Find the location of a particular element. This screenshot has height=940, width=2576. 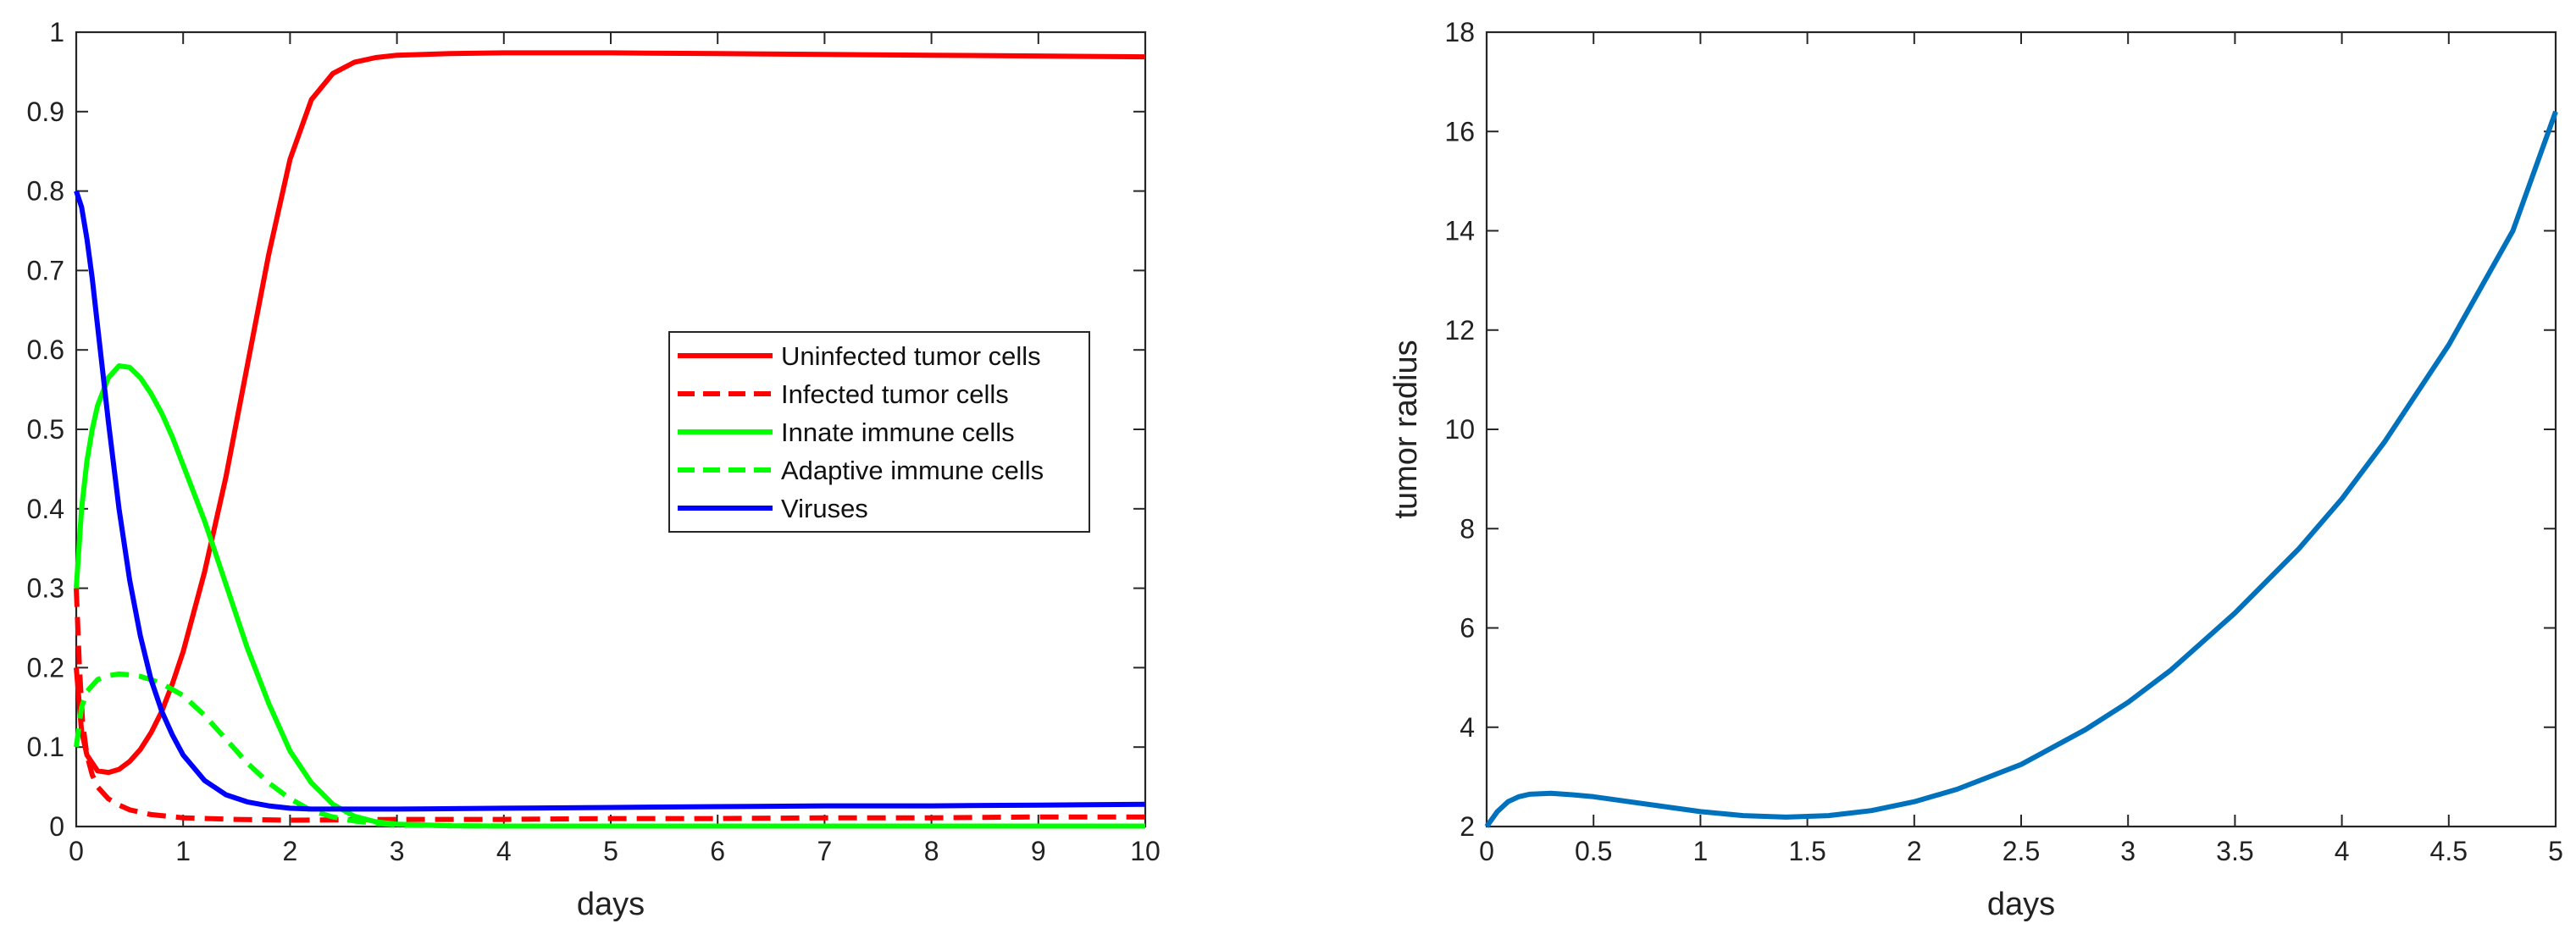

left-y-tick-label: 0.7 is located at coordinates (45, 270).